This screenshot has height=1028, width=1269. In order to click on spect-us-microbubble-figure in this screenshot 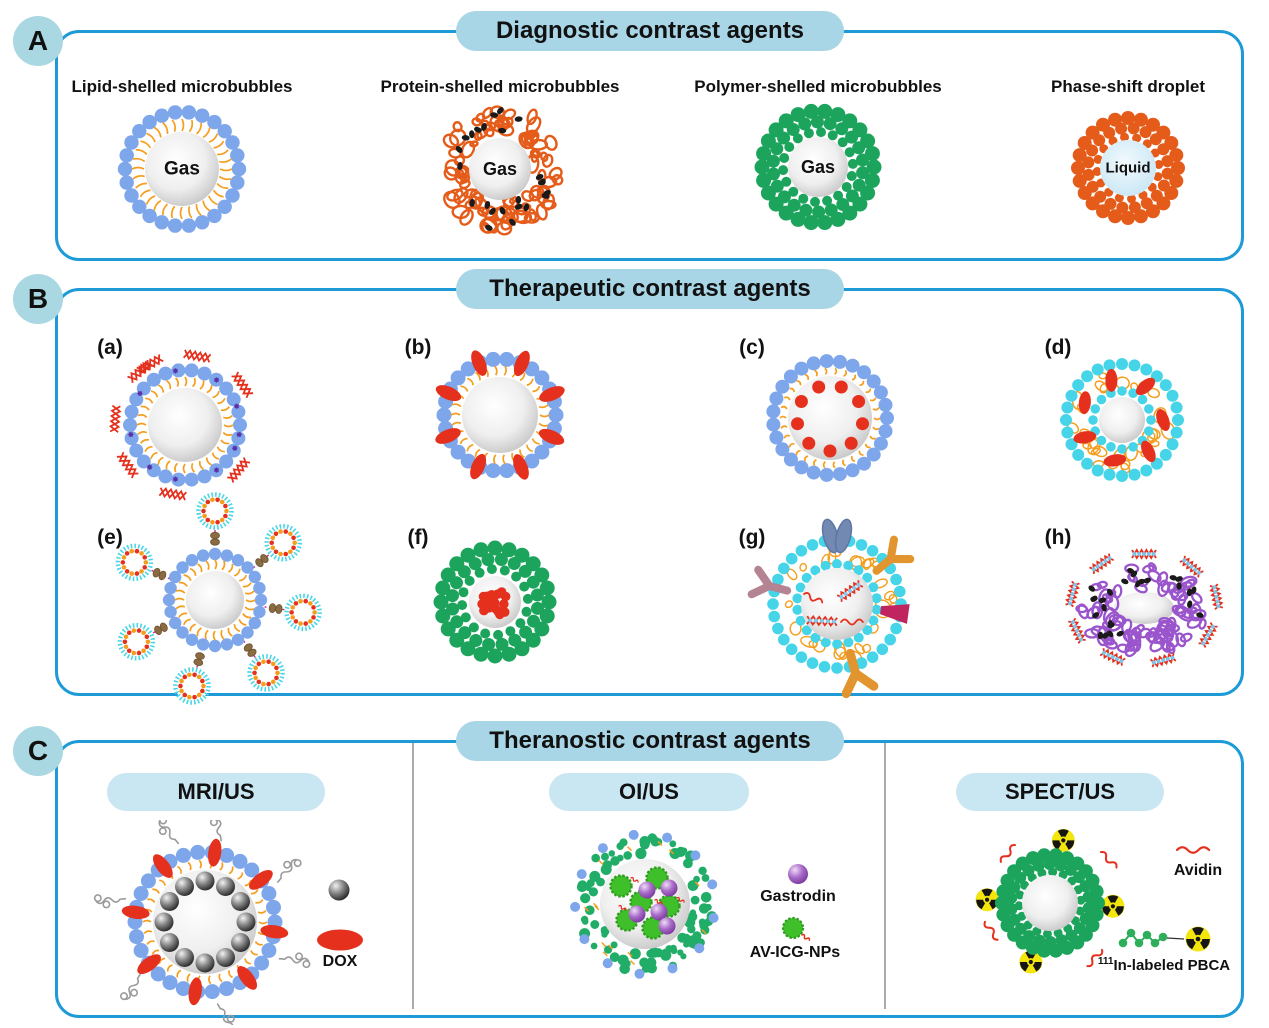, I will do `click(1050, 903)`.